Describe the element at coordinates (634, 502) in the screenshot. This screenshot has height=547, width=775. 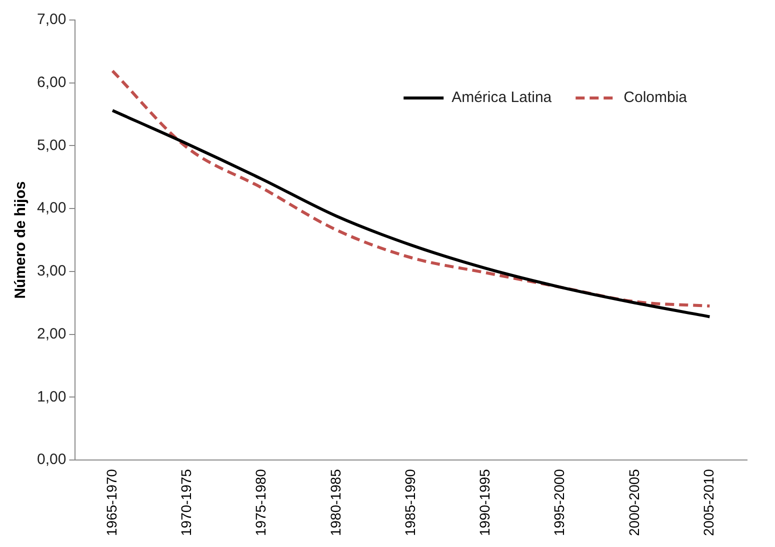
I see `x-tick-label: 2000-2005` at that location.